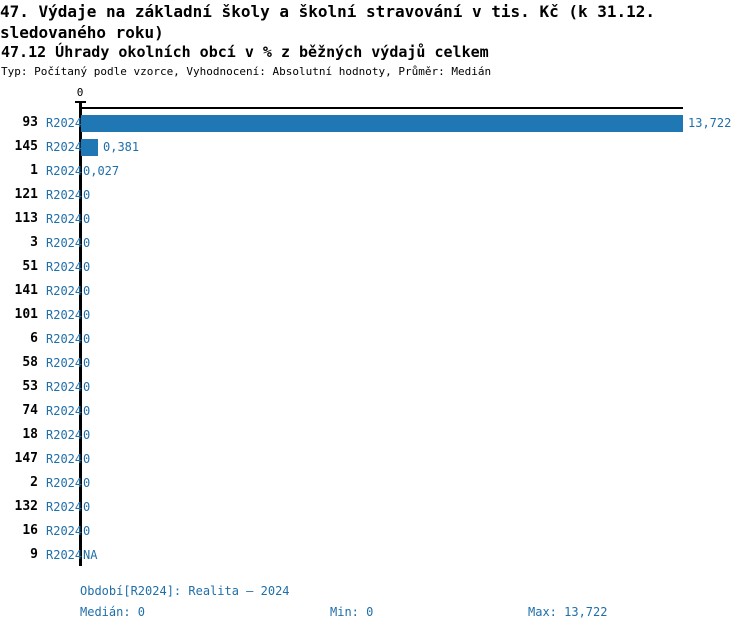 The width and height of the screenshot is (750, 630). I want to click on table-row: 93 R2024 13,722, so click(375, 123).